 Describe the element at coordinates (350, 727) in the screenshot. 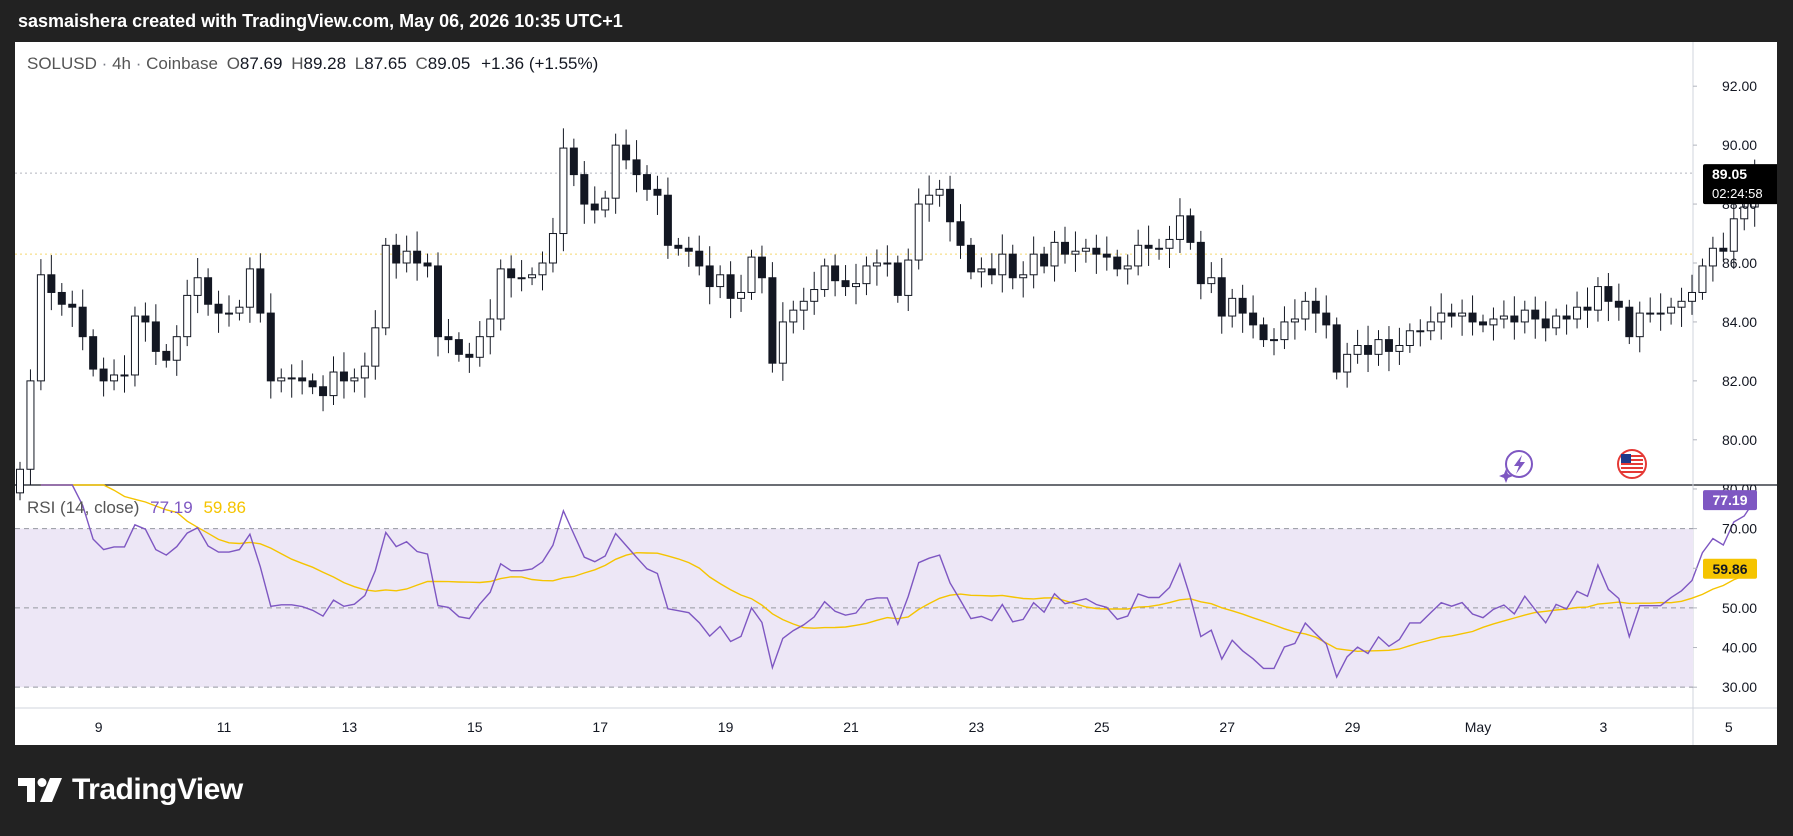

I see `time-tick-label: 13` at that location.